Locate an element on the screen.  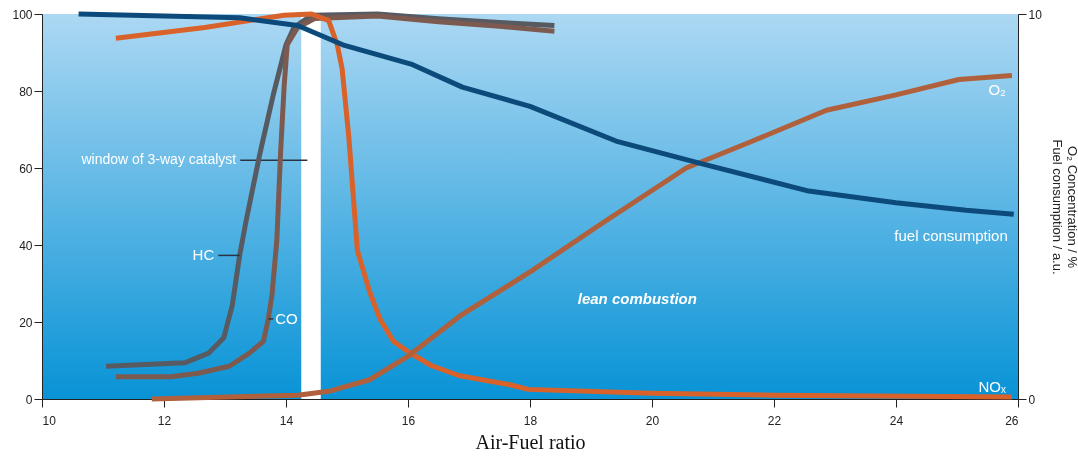
y-tick-label: 80 is located at coordinates (26, 91).